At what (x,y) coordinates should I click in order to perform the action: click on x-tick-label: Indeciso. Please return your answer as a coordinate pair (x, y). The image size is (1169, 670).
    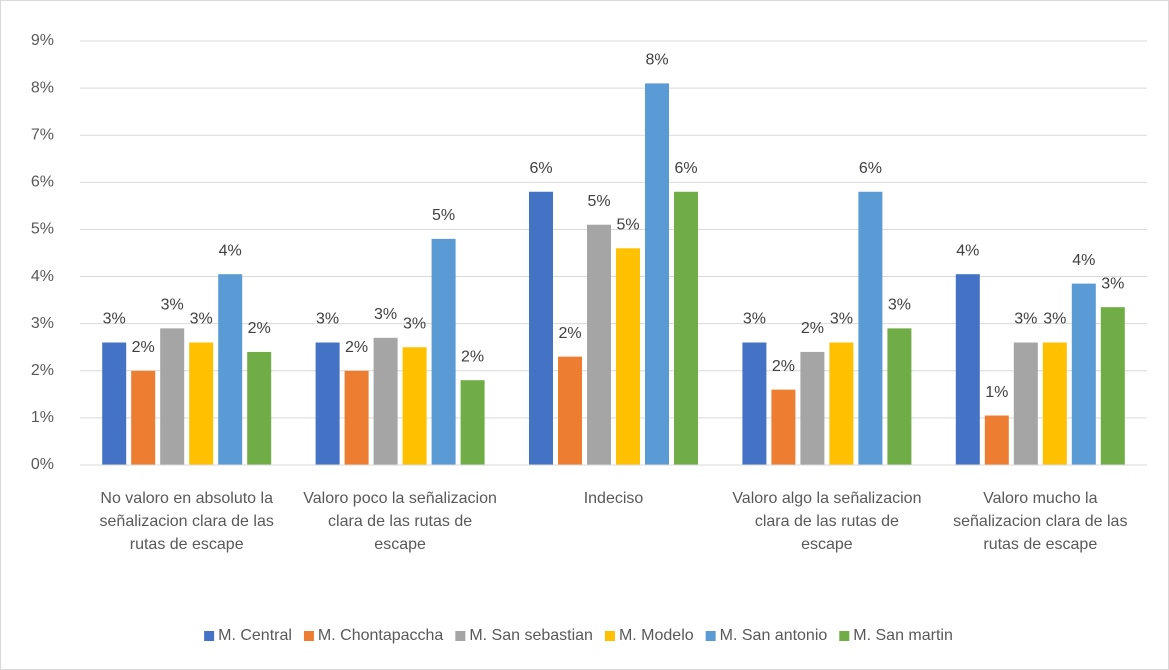
    Looking at the image, I should click on (613, 498).